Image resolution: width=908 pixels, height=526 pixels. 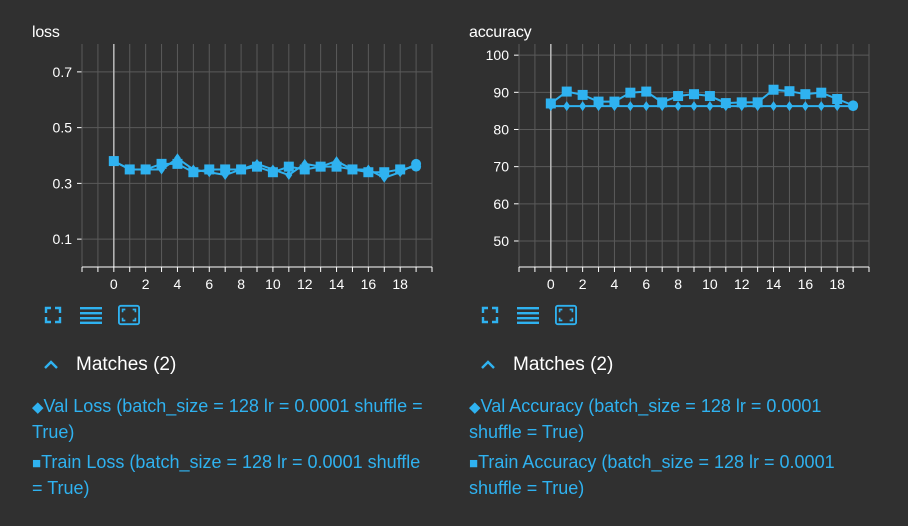 What do you see at coordinates (178, 284) in the screenshot?
I see `x-tick-label: 4` at bounding box center [178, 284].